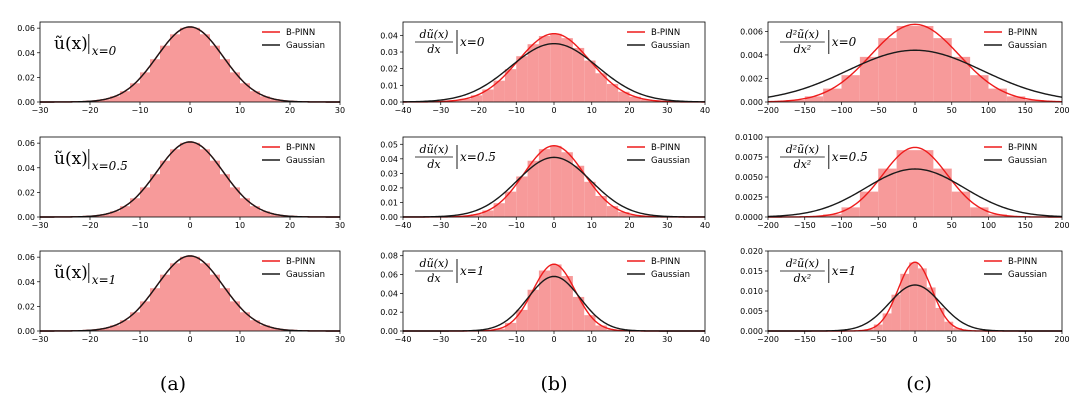 The height and width of the screenshot is (405, 1080). What do you see at coordinates (85, 275) in the screenshot?
I see `panel-label: ũ(x) x=1` at bounding box center [85, 275].